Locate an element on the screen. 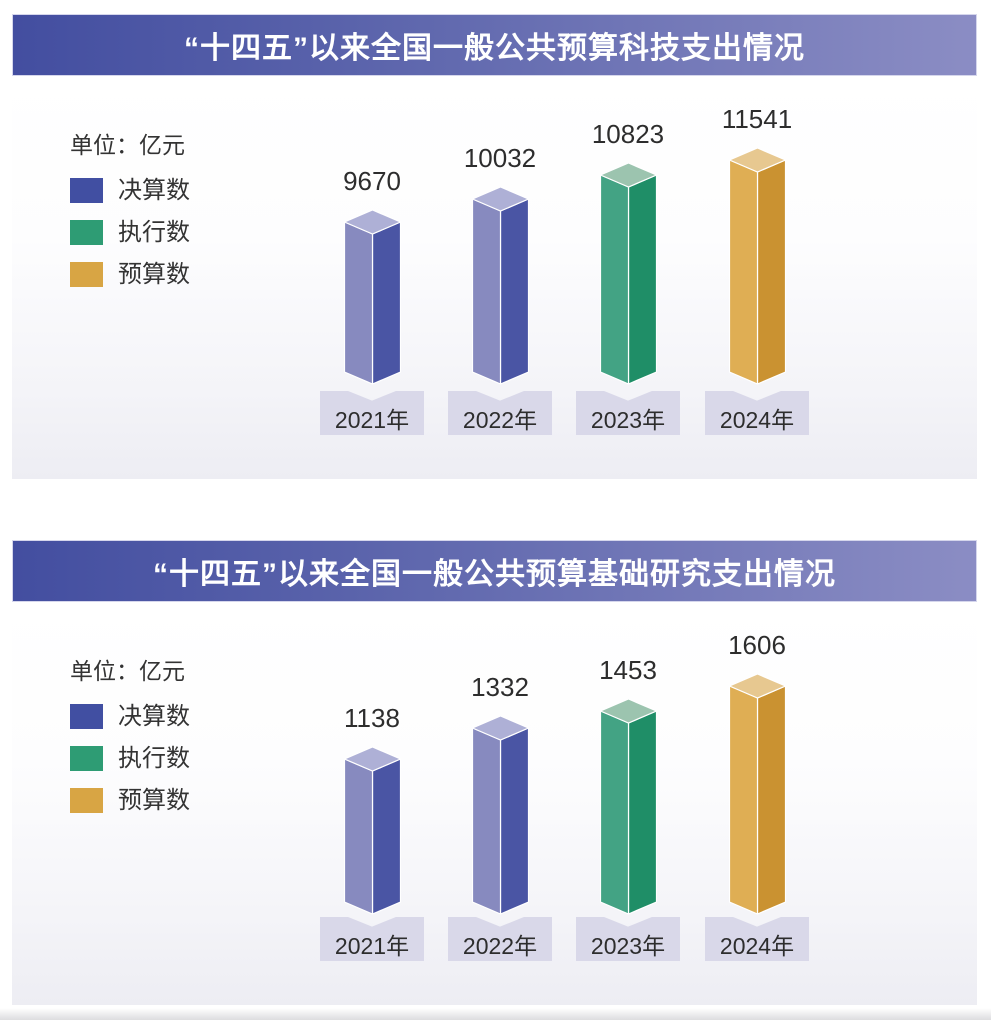  bar-2024年: 1606 is located at coordinates (757, 773).